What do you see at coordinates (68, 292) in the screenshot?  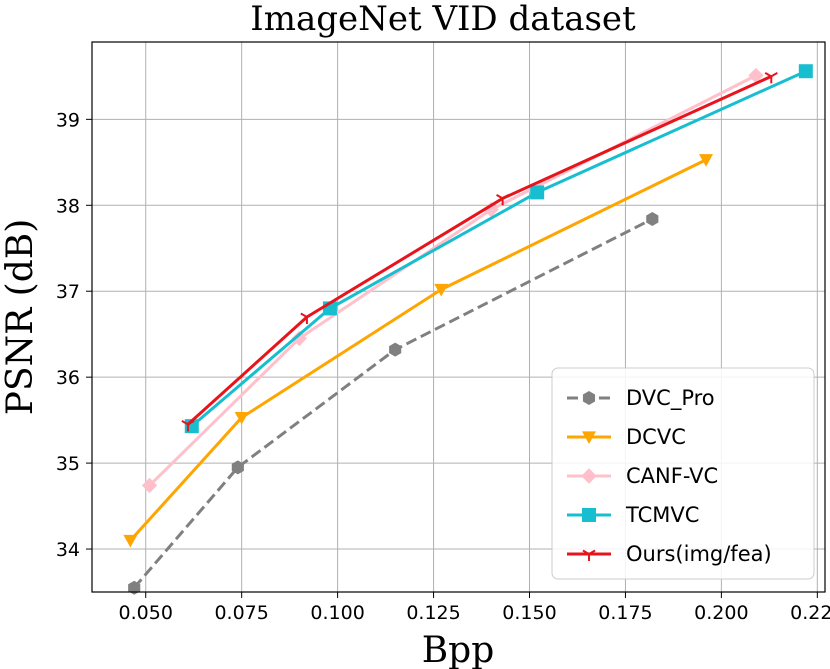 I see `y-tick-label: 37` at bounding box center [68, 292].